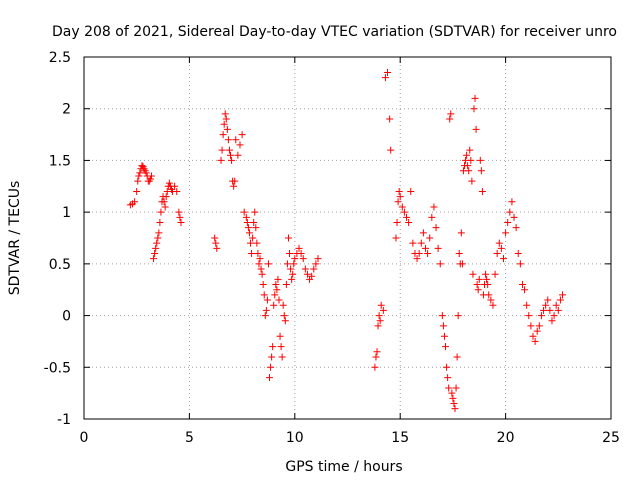 The height and width of the screenshot is (480, 640). What do you see at coordinates (15, 238) in the screenshot?
I see `y-axis-title: SDTVAR / TECUs` at bounding box center [15, 238].